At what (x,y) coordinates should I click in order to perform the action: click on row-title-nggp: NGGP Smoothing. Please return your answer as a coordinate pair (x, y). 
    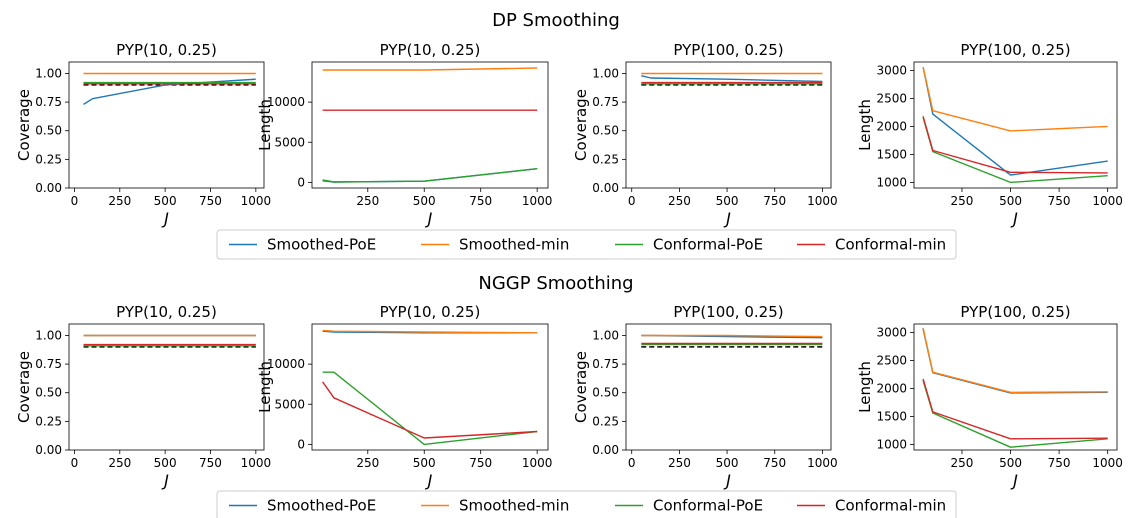
    Looking at the image, I should click on (555, 283).